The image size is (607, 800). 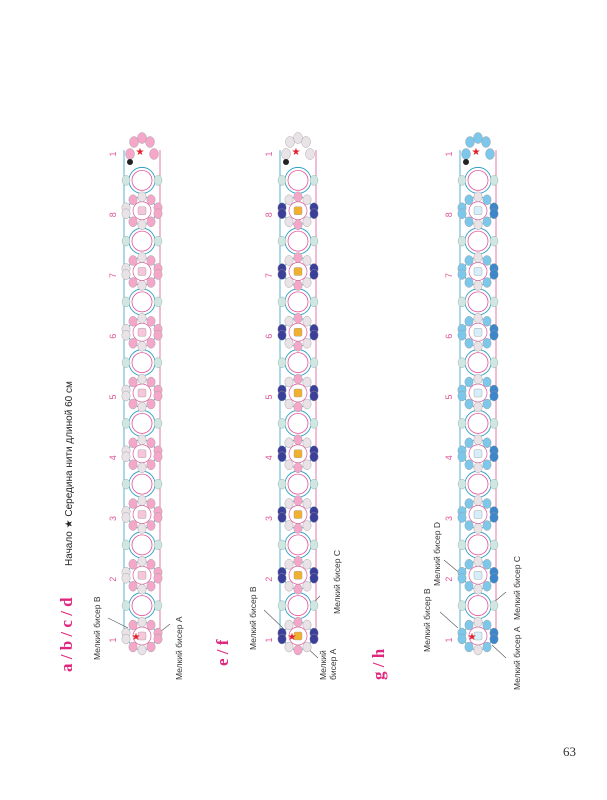 I want to click on label-bead-c-ef: Мелкий бисер C, so click(x=337, y=582).